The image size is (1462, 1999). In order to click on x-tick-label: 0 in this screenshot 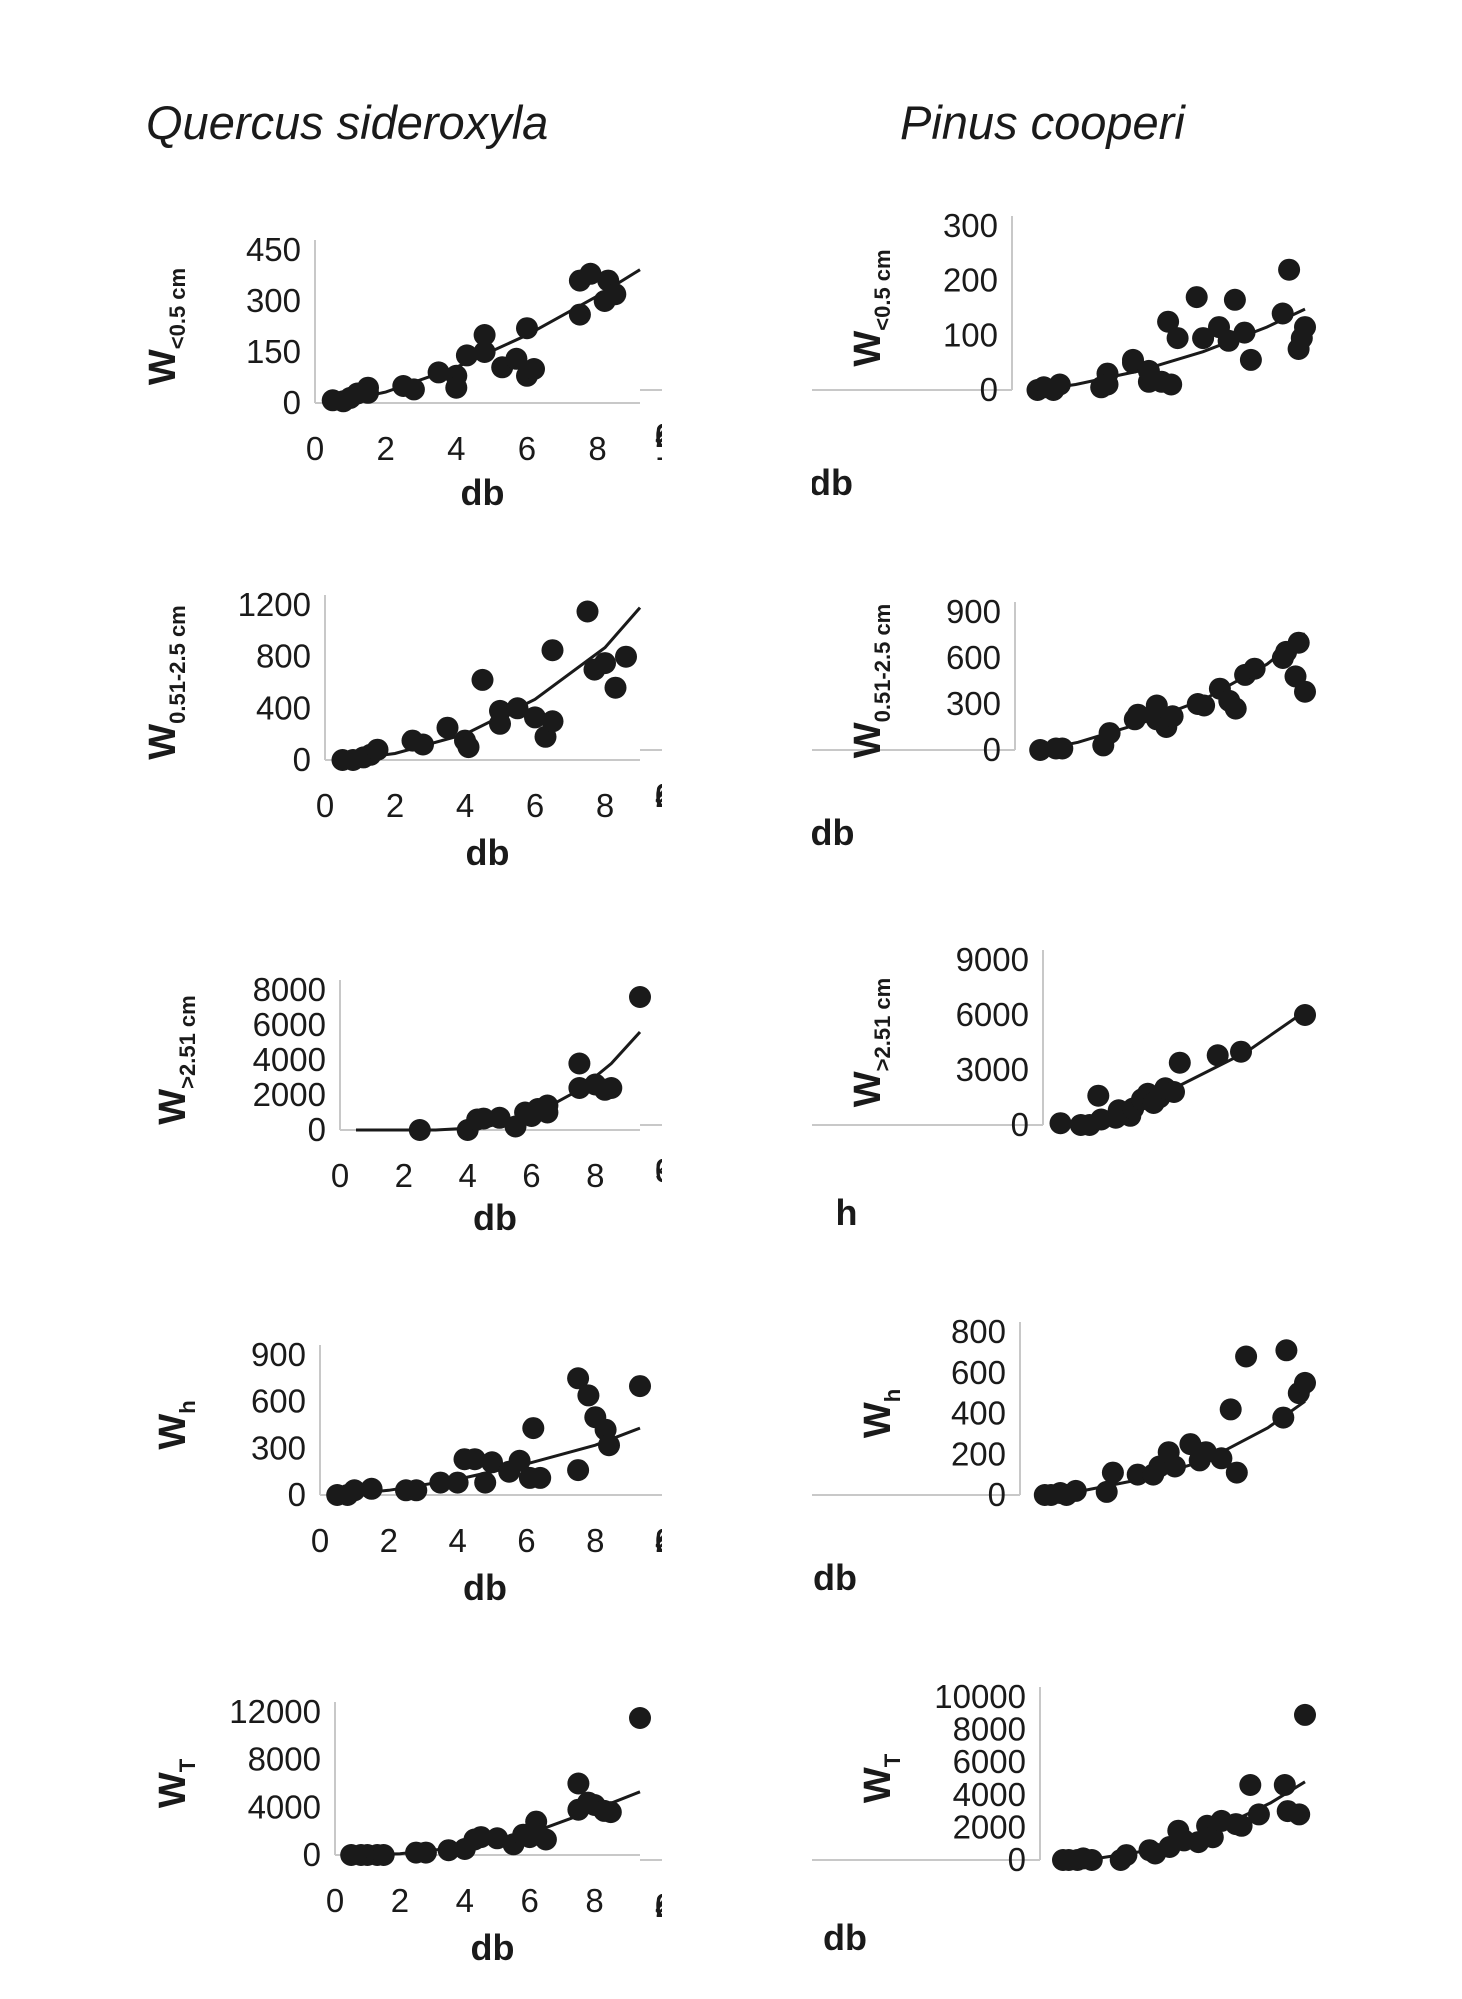, I will do `click(340, 1175)`.